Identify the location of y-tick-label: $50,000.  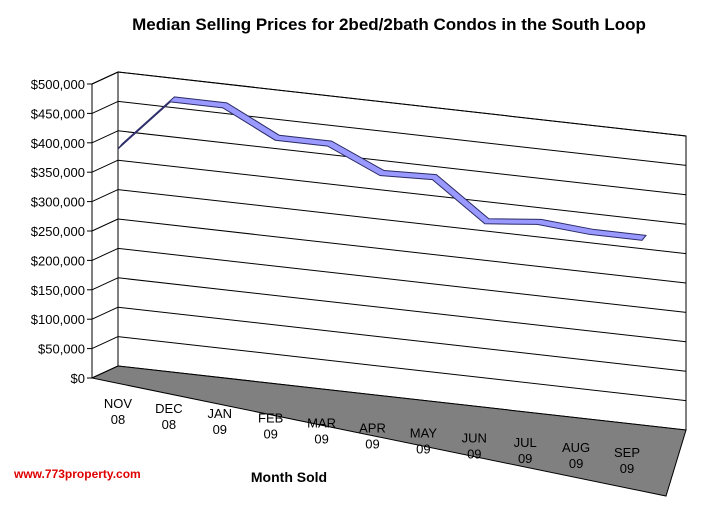
(61, 349).